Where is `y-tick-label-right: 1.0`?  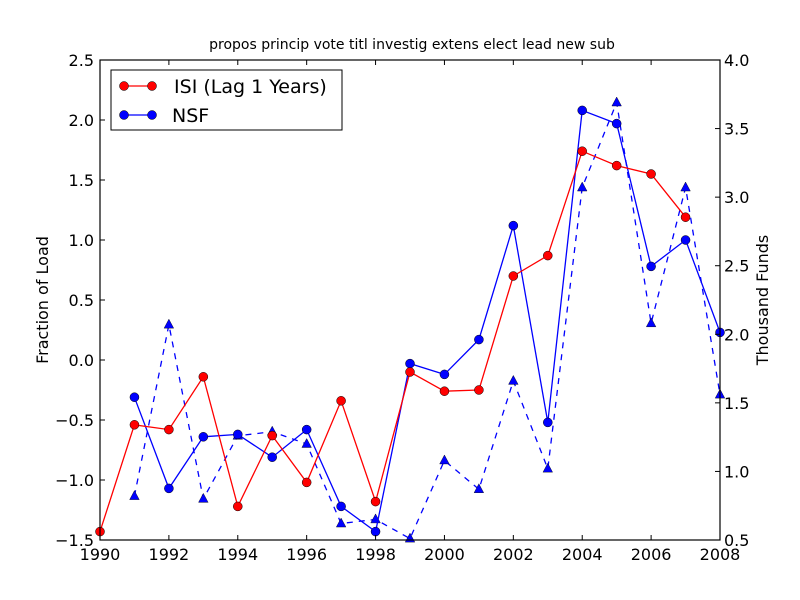 y-tick-label-right: 1.0 is located at coordinates (736, 471).